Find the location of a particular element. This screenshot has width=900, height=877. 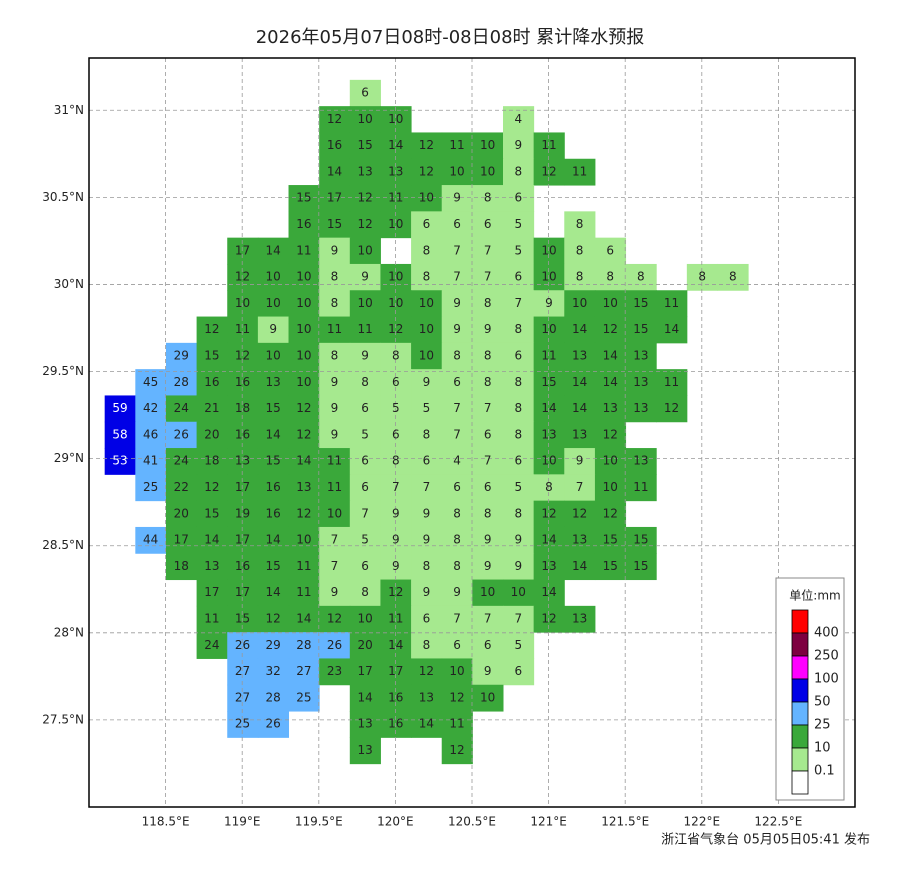

rain-value: 5 is located at coordinates (365, 540).